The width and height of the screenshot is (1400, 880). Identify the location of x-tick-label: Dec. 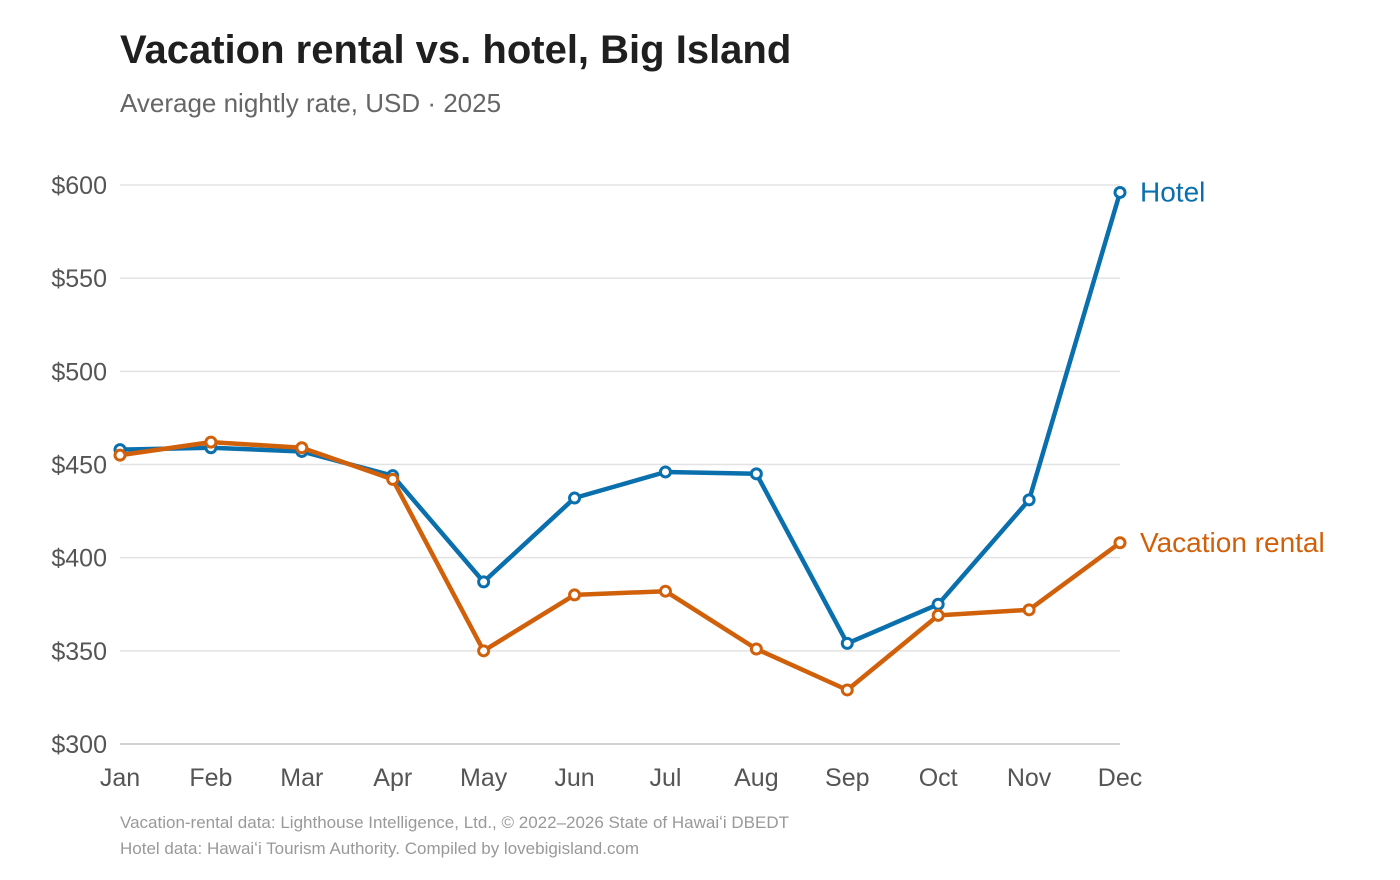
(1120, 778).